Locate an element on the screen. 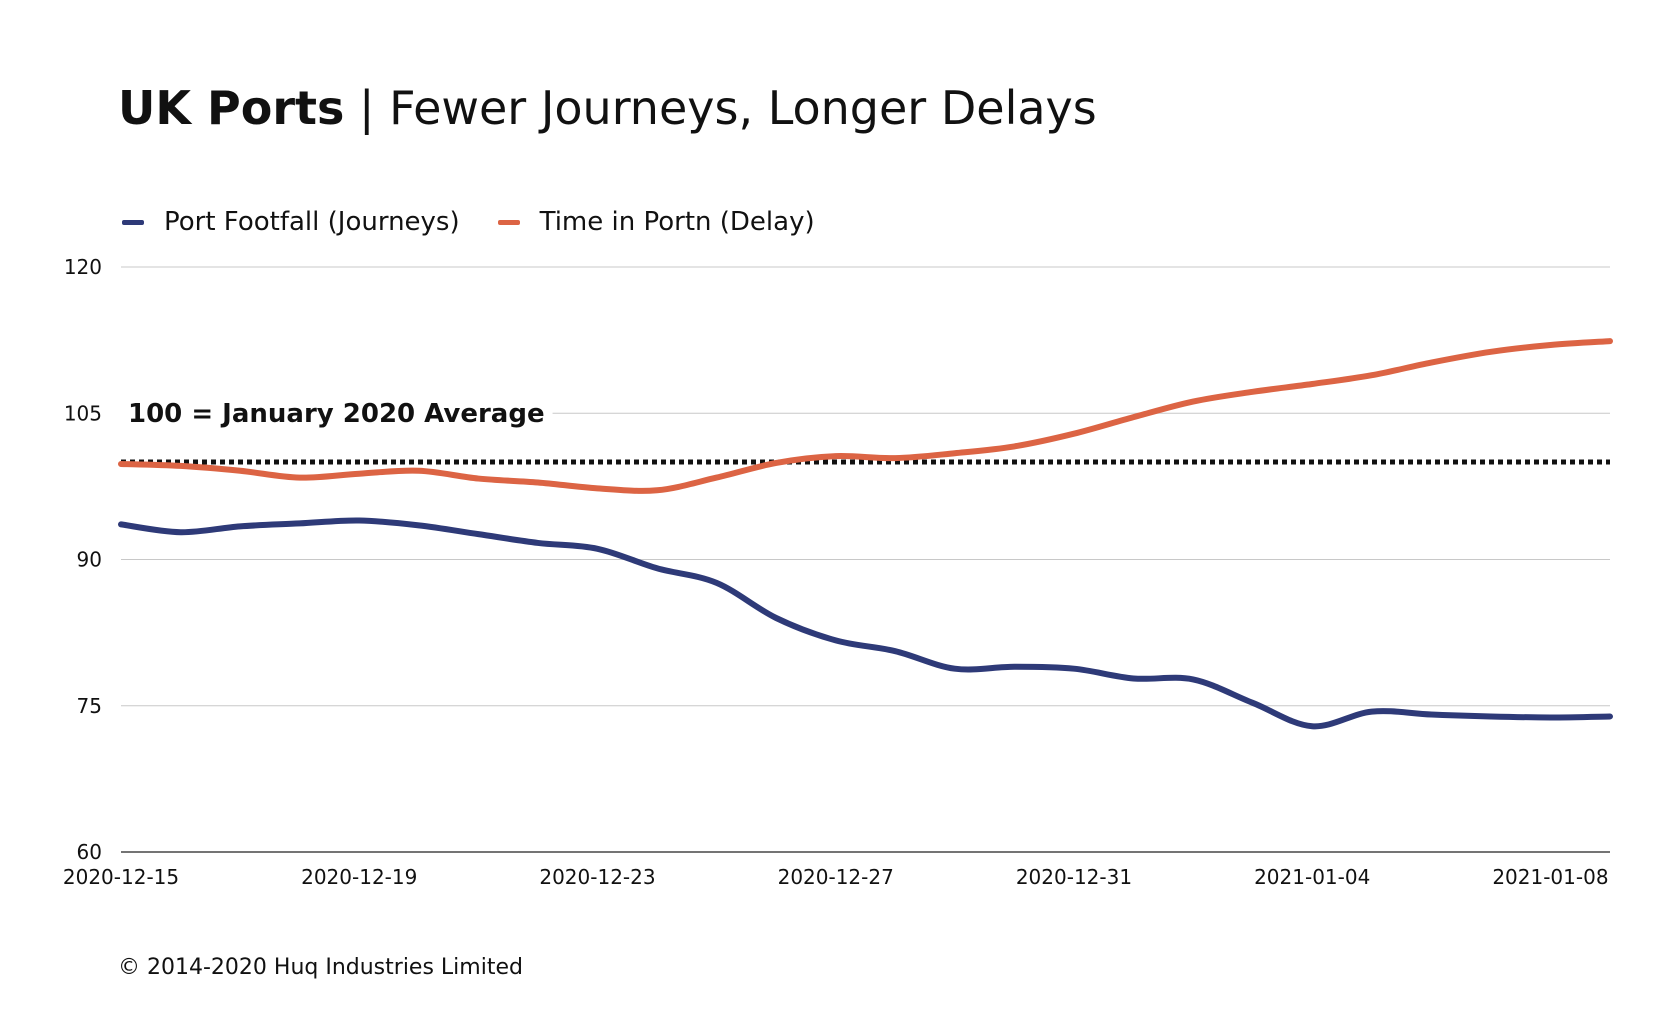 The height and width of the screenshot is (1009, 1669). x-tick-label-2020-12-31: 2020-12-31 is located at coordinates (1074, 877).